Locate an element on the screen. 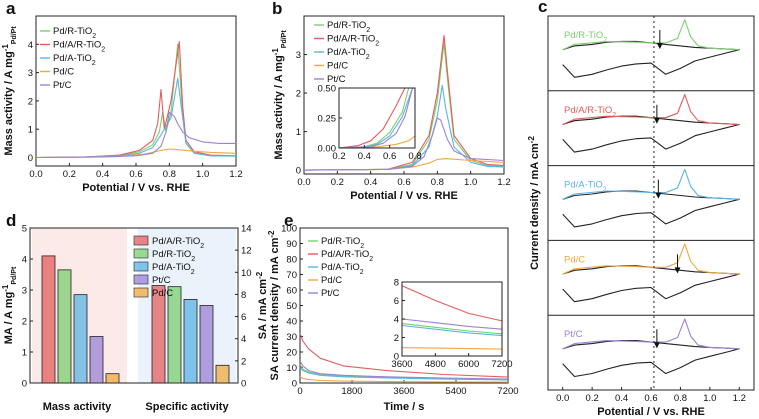 The height and width of the screenshot is (419, 759). subplot-label: Pd/R-TiO2 is located at coordinates (585, 37).